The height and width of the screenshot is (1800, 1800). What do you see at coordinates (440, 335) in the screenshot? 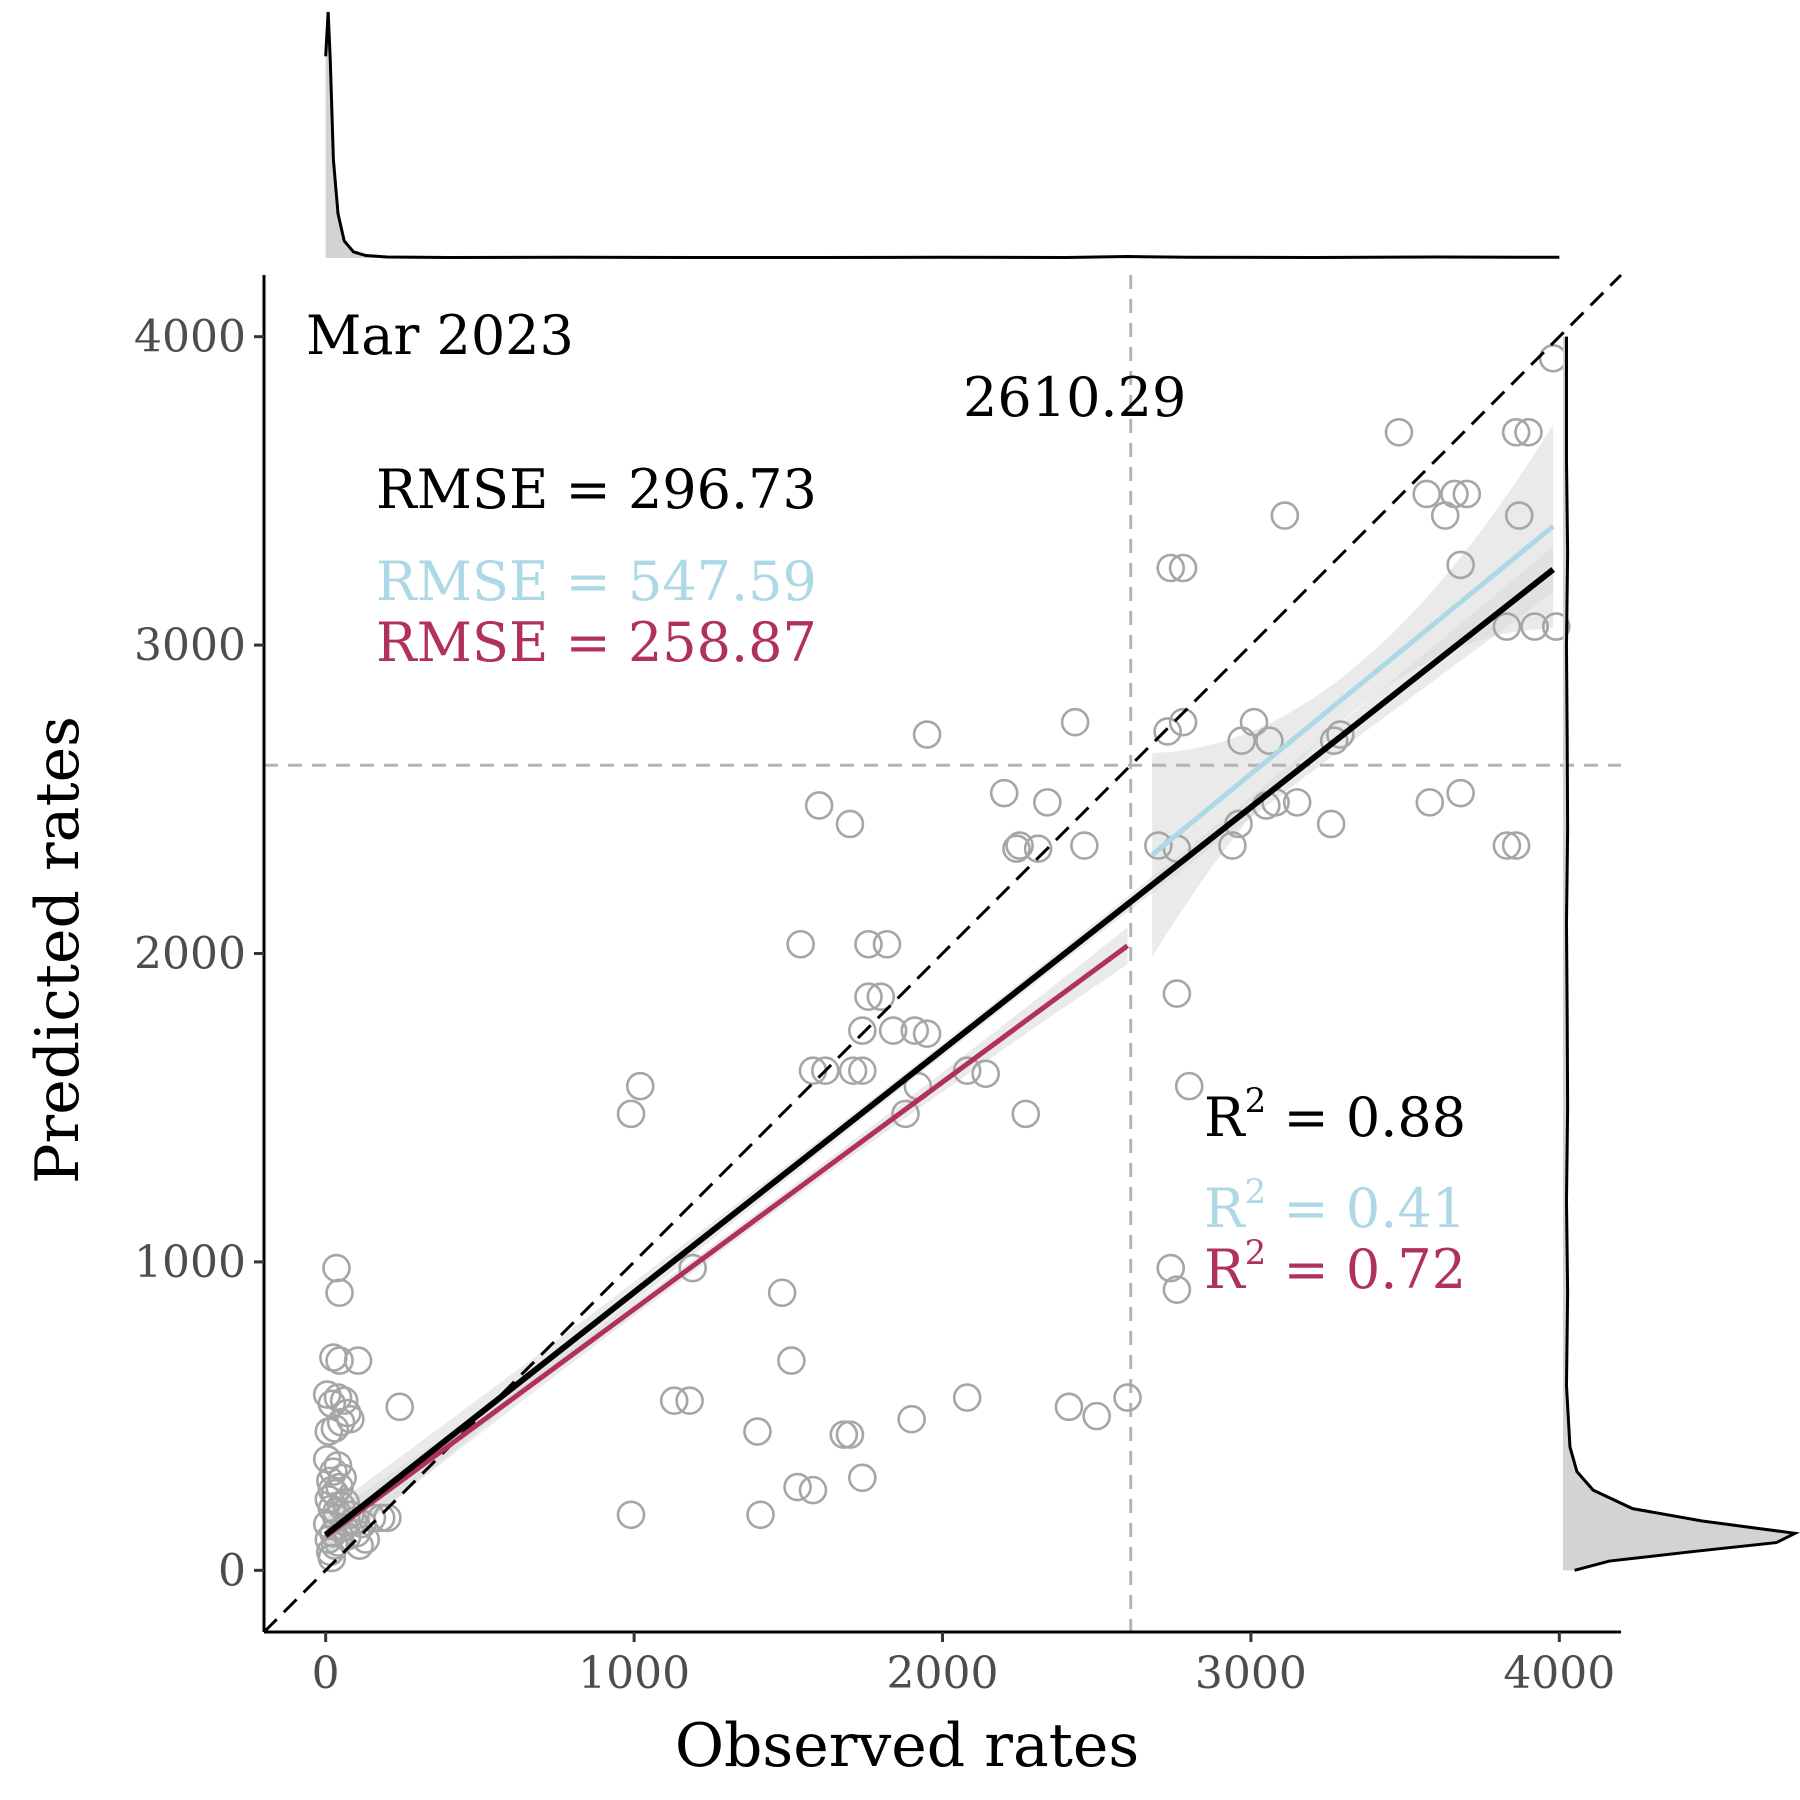
I see `period-label: Mar 2023` at bounding box center [440, 335].